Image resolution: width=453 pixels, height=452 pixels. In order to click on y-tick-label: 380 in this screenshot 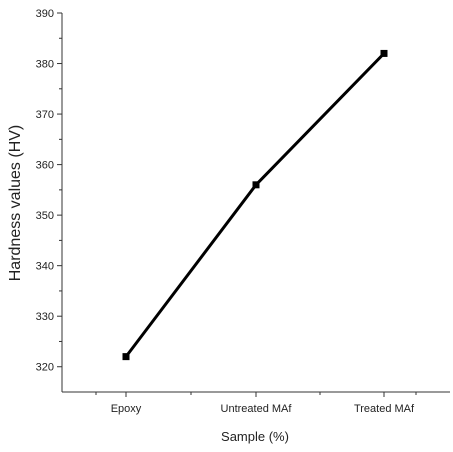, I will do `click(45, 65)`.